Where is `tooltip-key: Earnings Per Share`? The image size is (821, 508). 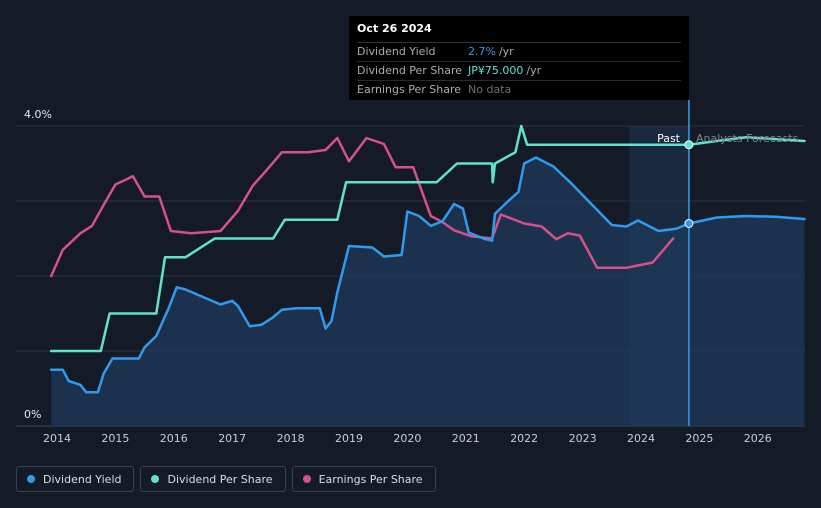 tooltip-key: Earnings Per Share is located at coordinates (409, 89).